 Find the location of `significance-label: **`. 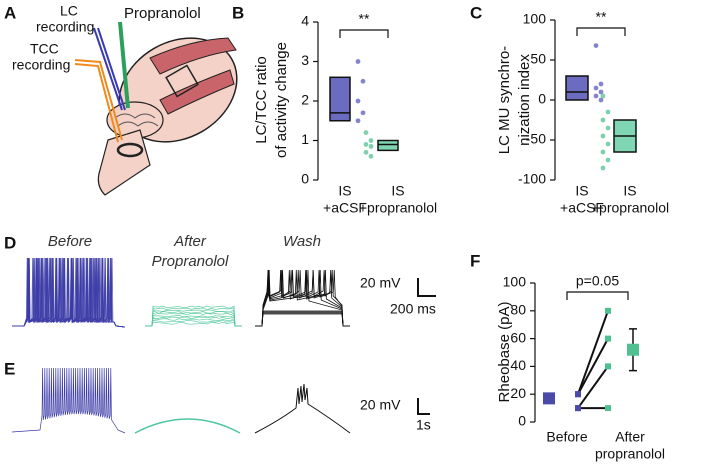

significance-label: ** is located at coordinates (364, 19).